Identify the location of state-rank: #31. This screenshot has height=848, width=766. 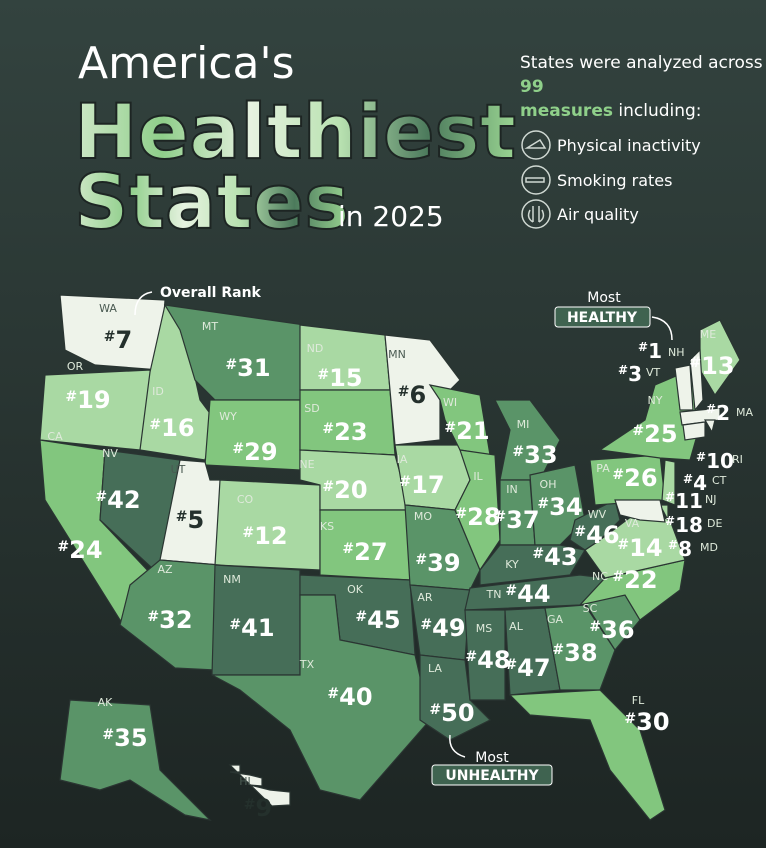
(247, 368).